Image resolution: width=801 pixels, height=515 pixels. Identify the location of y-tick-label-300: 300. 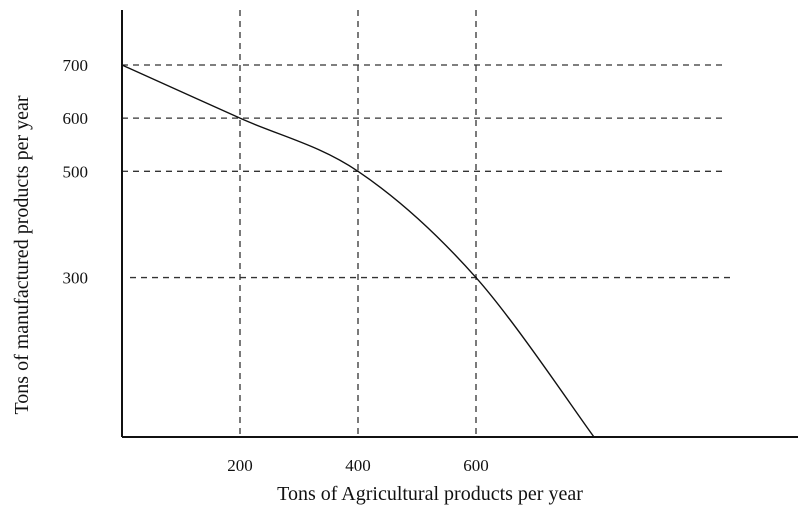
(76, 278).